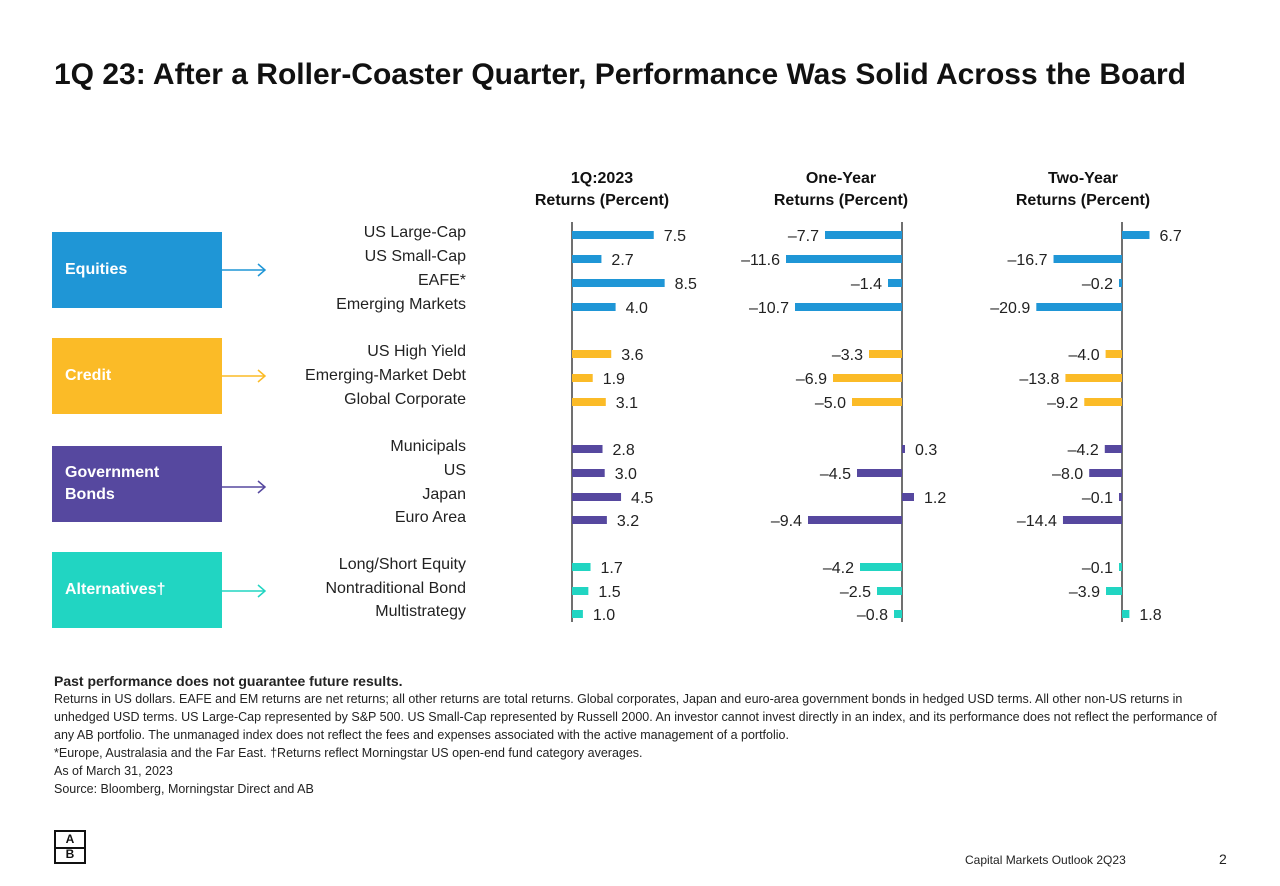  I want to click on data-label: –4.0, so click(1083, 355).